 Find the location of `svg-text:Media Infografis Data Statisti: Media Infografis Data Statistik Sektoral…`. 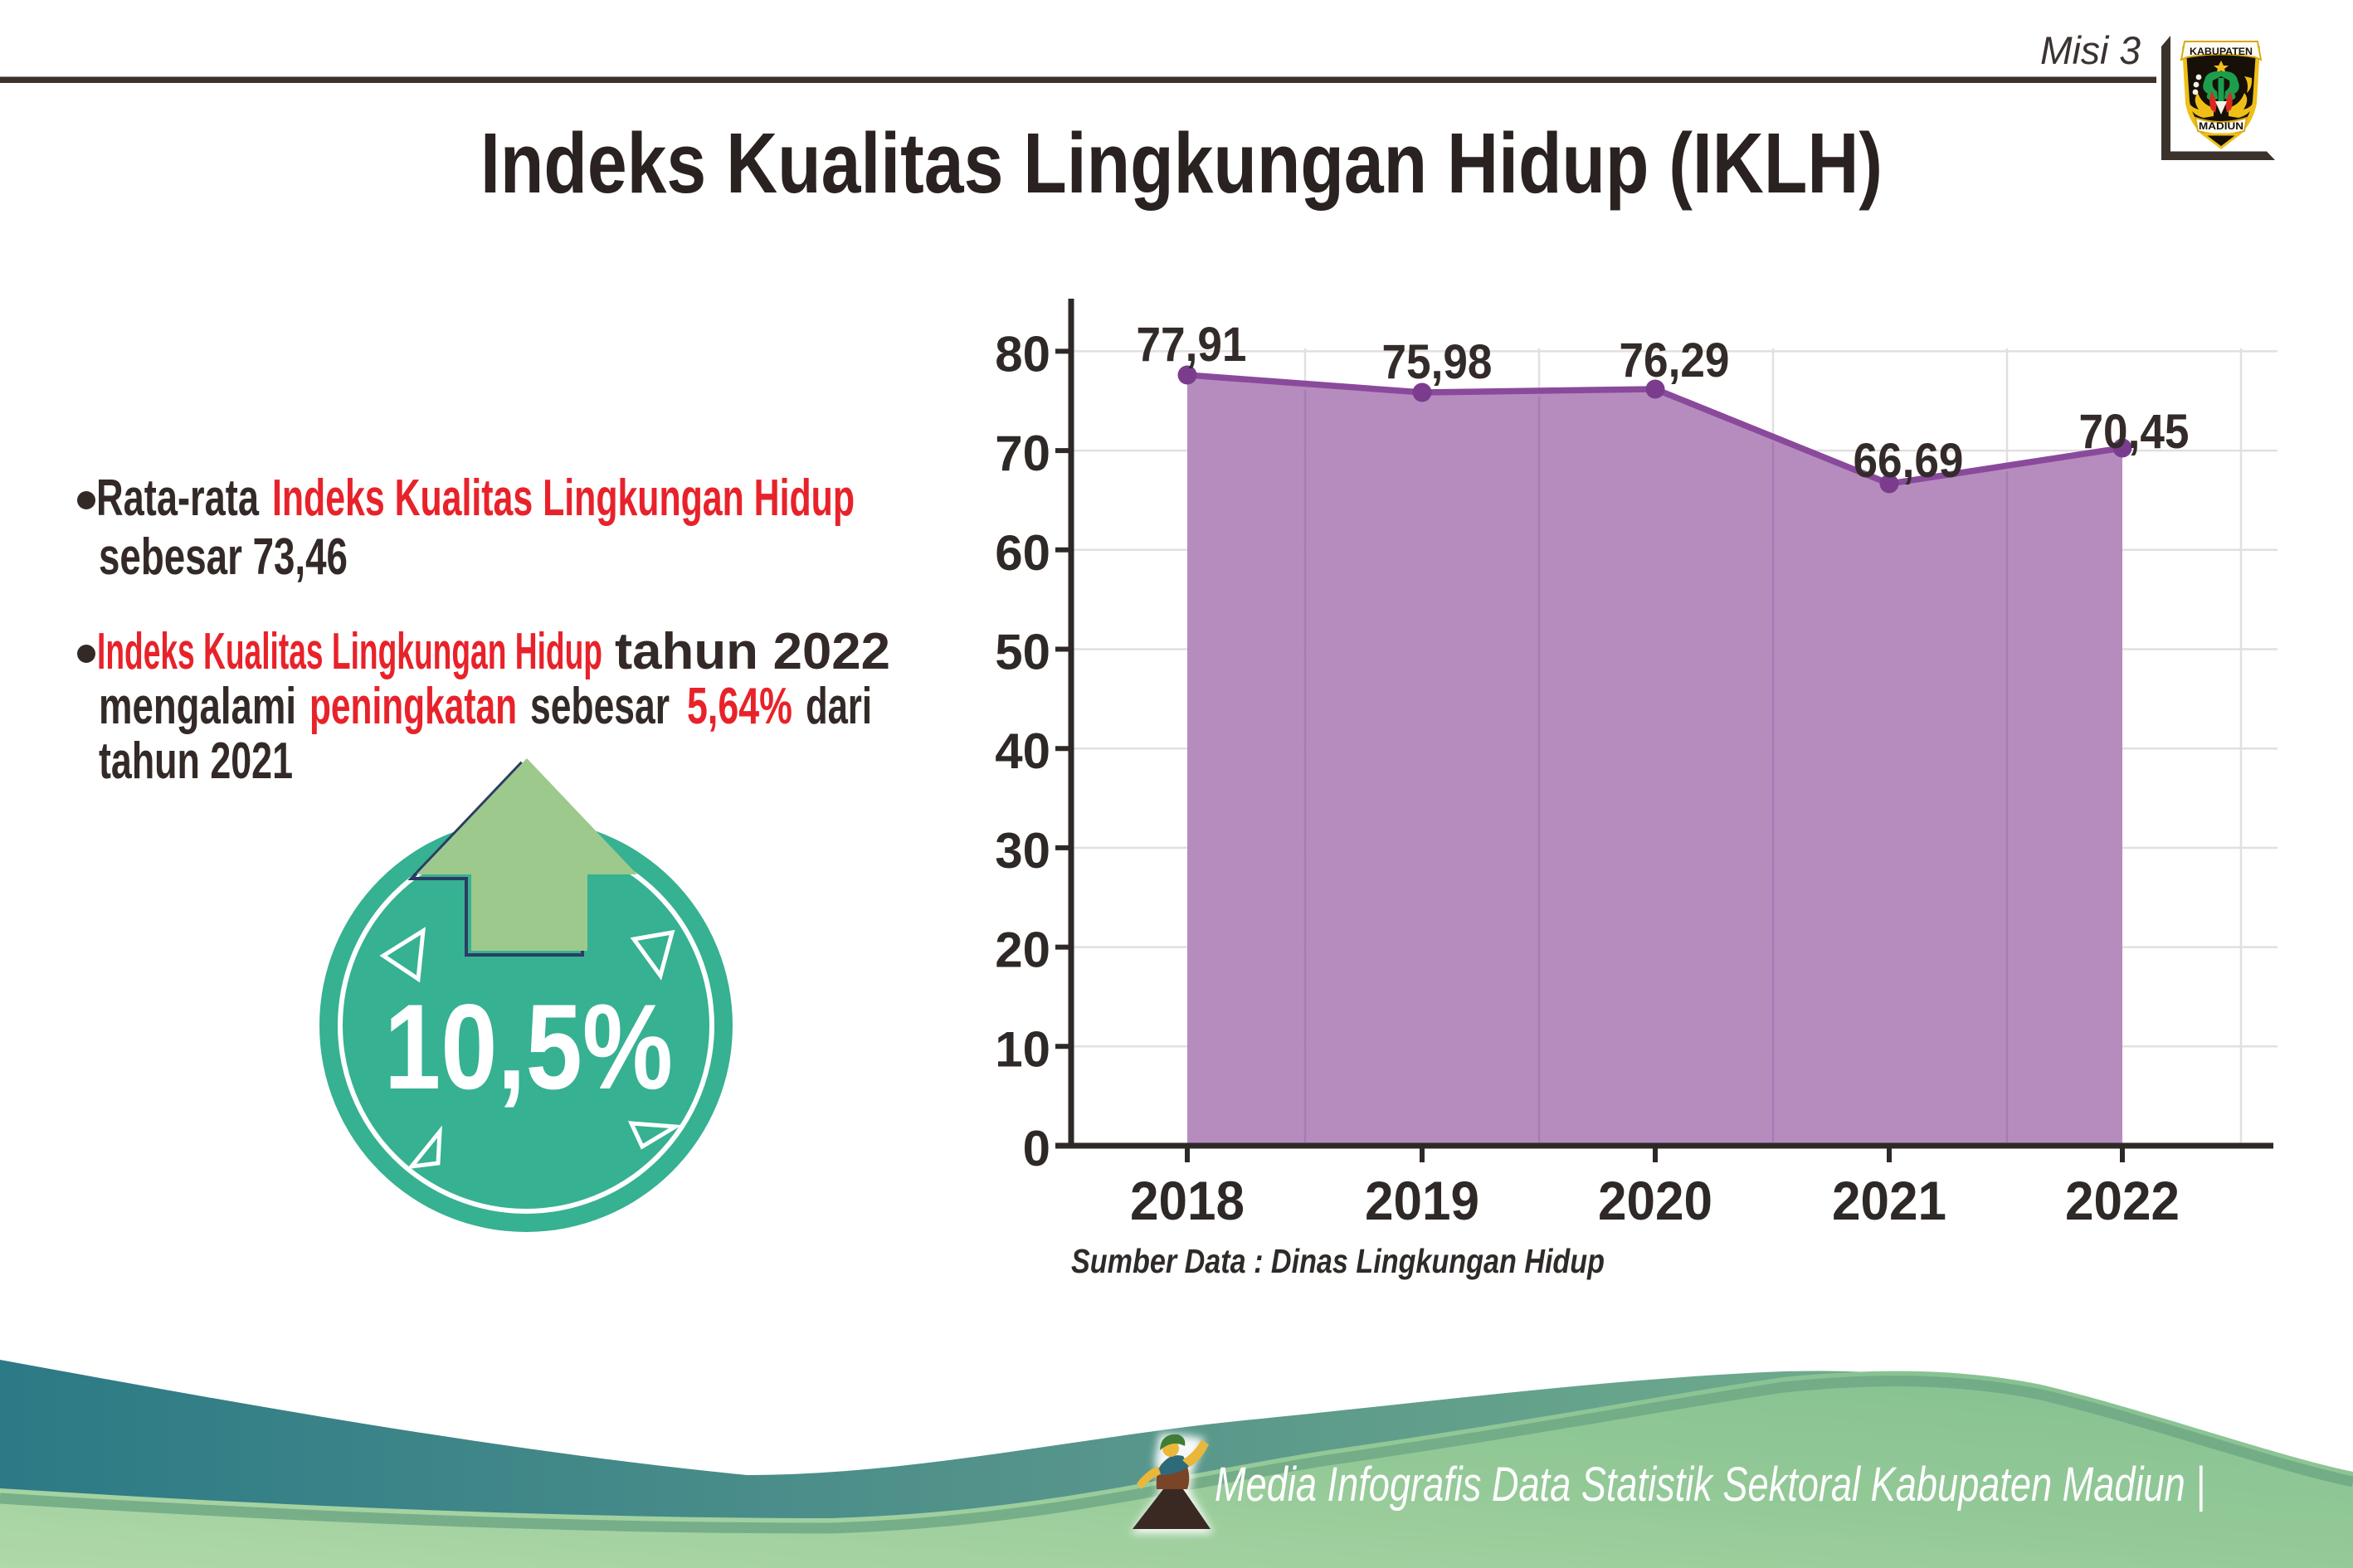

svg-text:Media Infografis Data Statisti: Media Infografis Data Statistik Sektoral… is located at coordinates (1710, 1485).